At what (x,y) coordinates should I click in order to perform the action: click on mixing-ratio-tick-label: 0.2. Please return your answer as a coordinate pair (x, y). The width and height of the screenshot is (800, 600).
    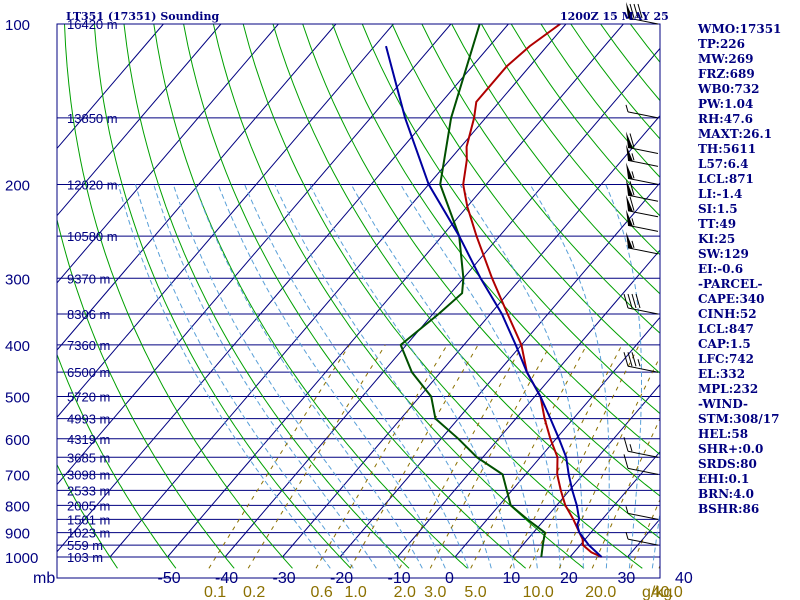
    Looking at the image, I should click on (254, 592).